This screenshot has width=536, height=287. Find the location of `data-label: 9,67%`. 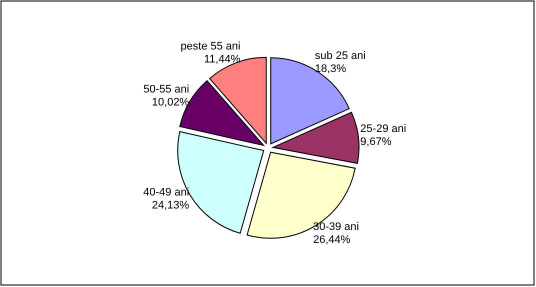

data-label: 9,67% is located at coordinates (376, 142).